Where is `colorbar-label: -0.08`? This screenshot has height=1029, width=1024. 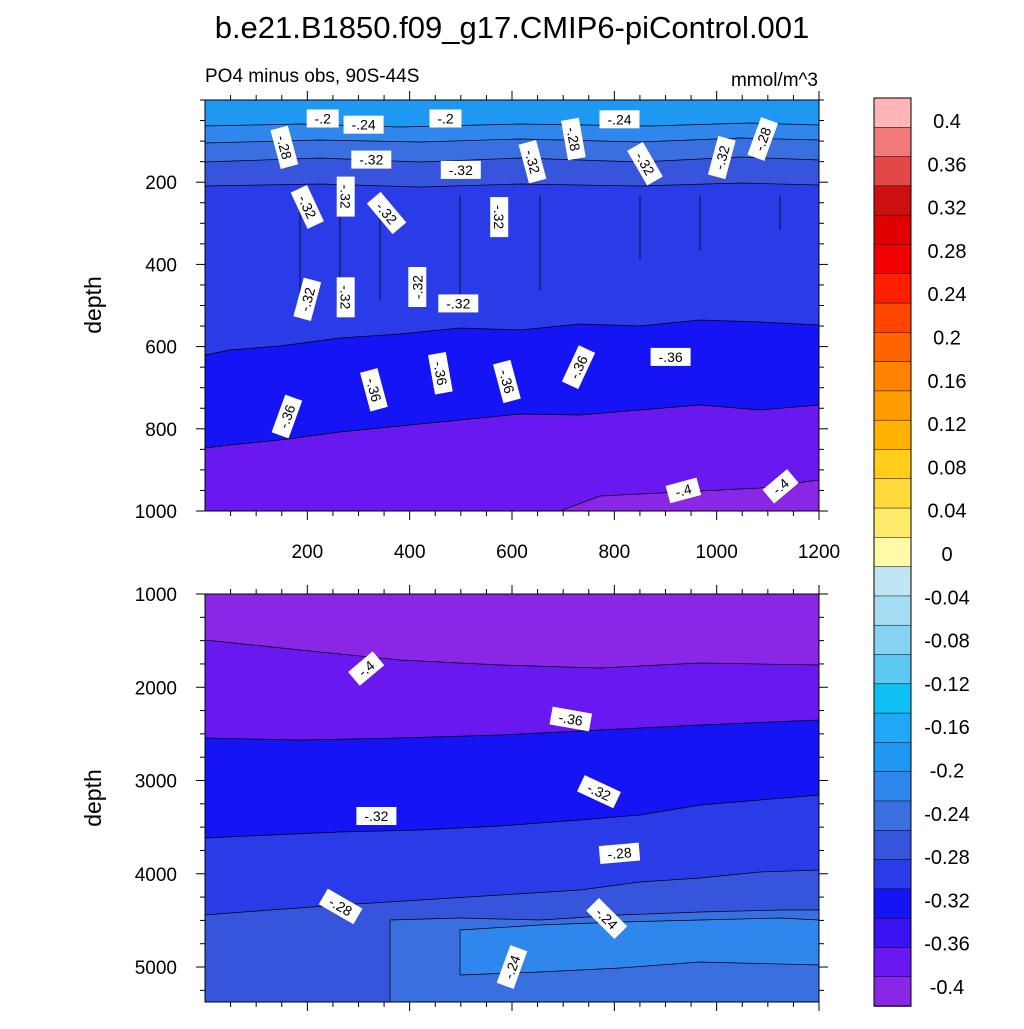
colorbar-label: -0.08 is located at coordinates (947, 642).